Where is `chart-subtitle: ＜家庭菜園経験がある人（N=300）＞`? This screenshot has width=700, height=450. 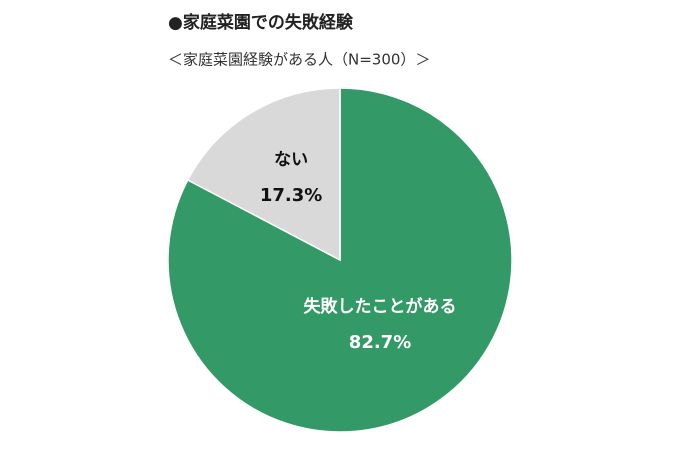 chart-subtitle: ＜家庭菜園経験がある人（N=300）＞ is located at coordinates (299, 60).